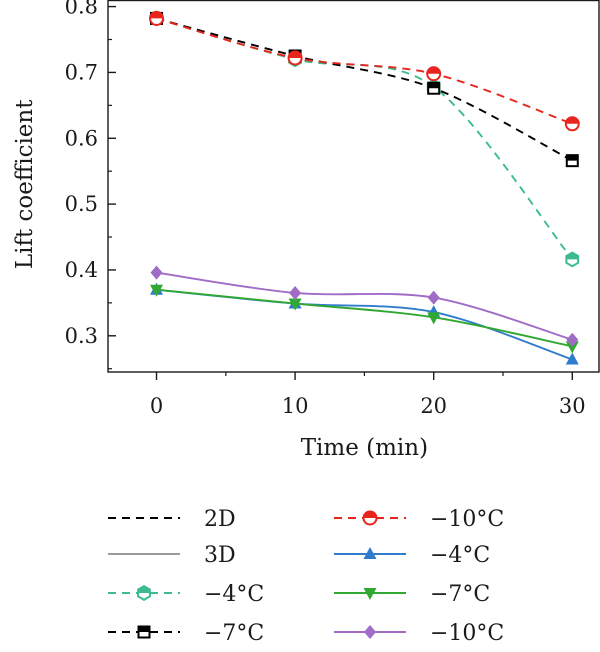 Image resolution: width=600 pixels, height=652 pixels. I want to click on y-tick-label-0-4: 0.4, so click(81, 270).